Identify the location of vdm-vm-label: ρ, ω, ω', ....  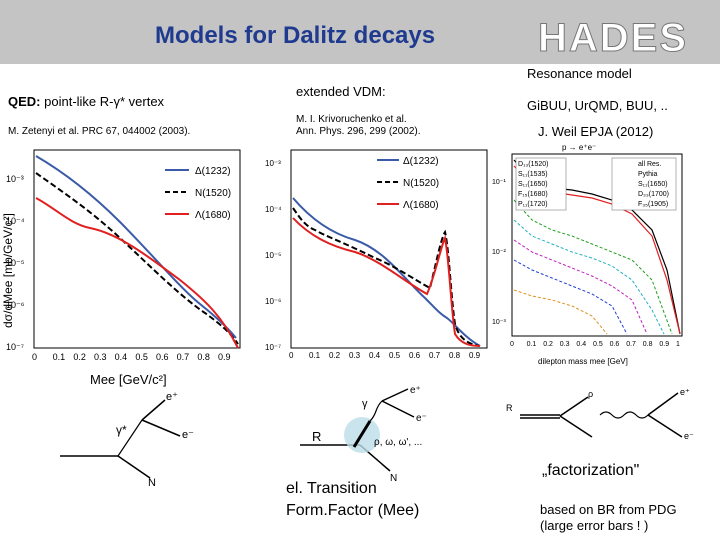
(398, 442).